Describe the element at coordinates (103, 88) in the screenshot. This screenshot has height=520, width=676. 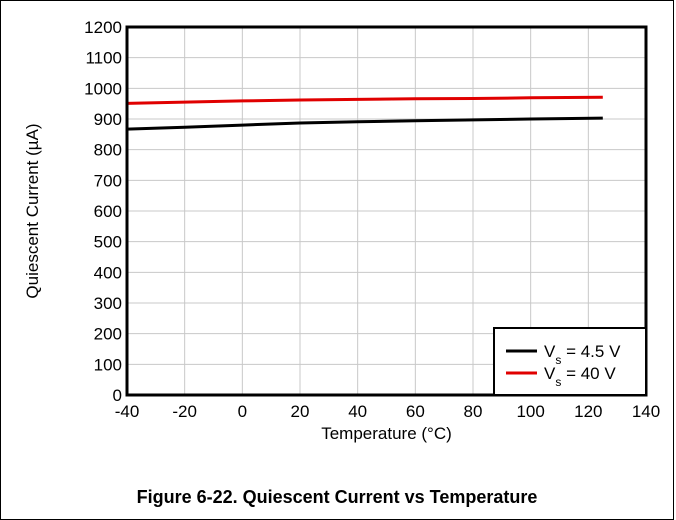
I see `y-tick-label: 1000` at that location.